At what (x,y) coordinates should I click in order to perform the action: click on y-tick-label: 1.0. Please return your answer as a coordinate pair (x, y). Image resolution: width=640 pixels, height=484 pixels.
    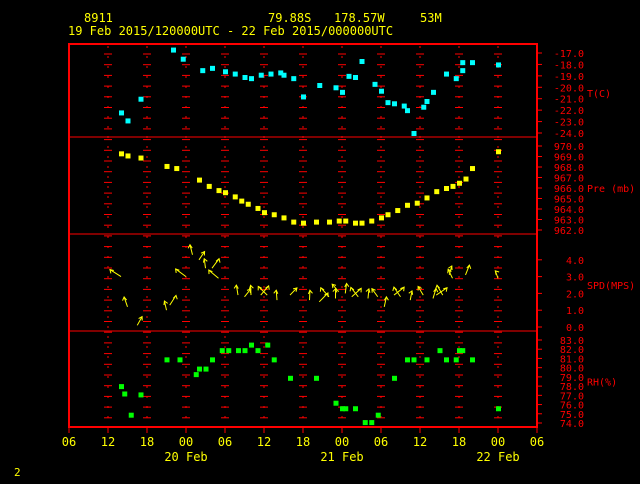
    Looking at the image, I should click on (575, 311).